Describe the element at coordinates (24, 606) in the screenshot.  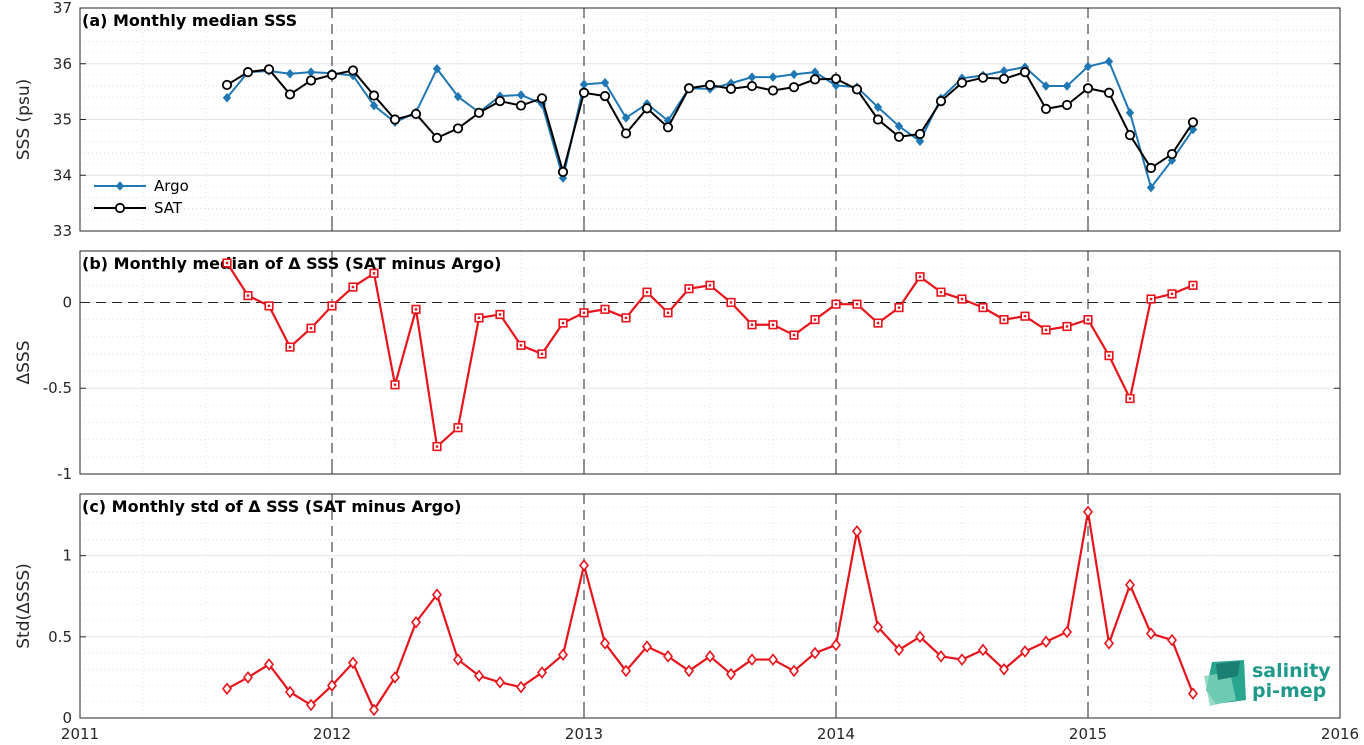
I see `y-axis-label: Std(ΔSSS)` at that location.